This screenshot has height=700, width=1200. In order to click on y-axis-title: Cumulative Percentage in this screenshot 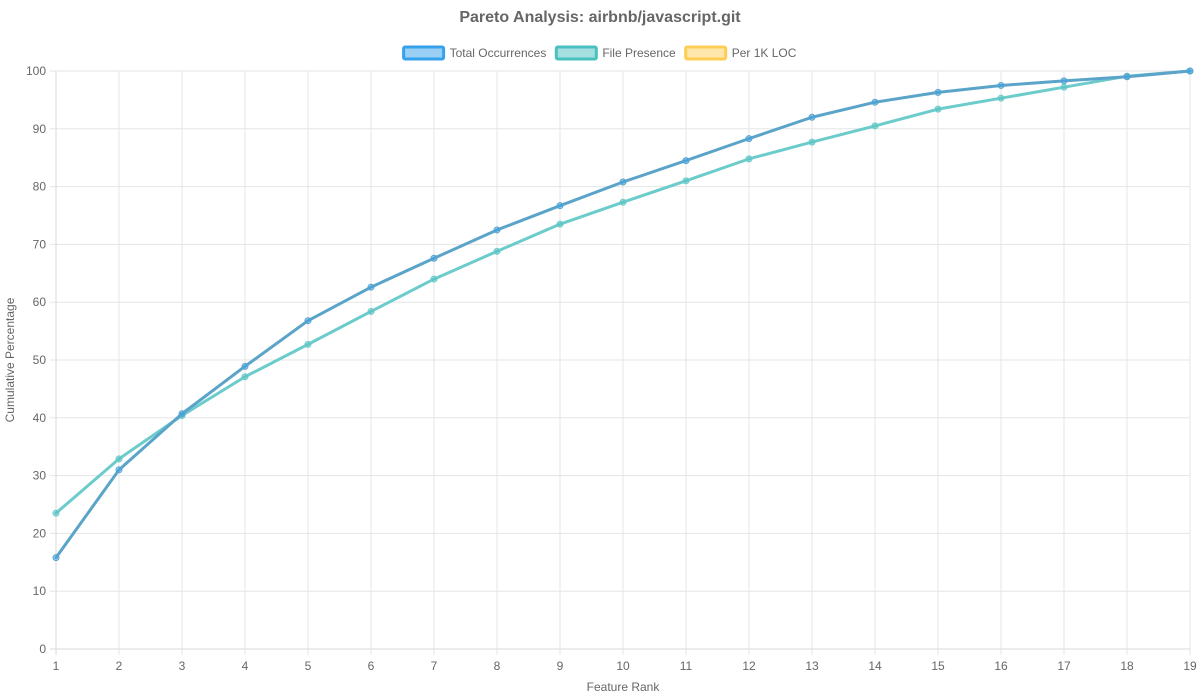, I will do `click(10, 359)`.